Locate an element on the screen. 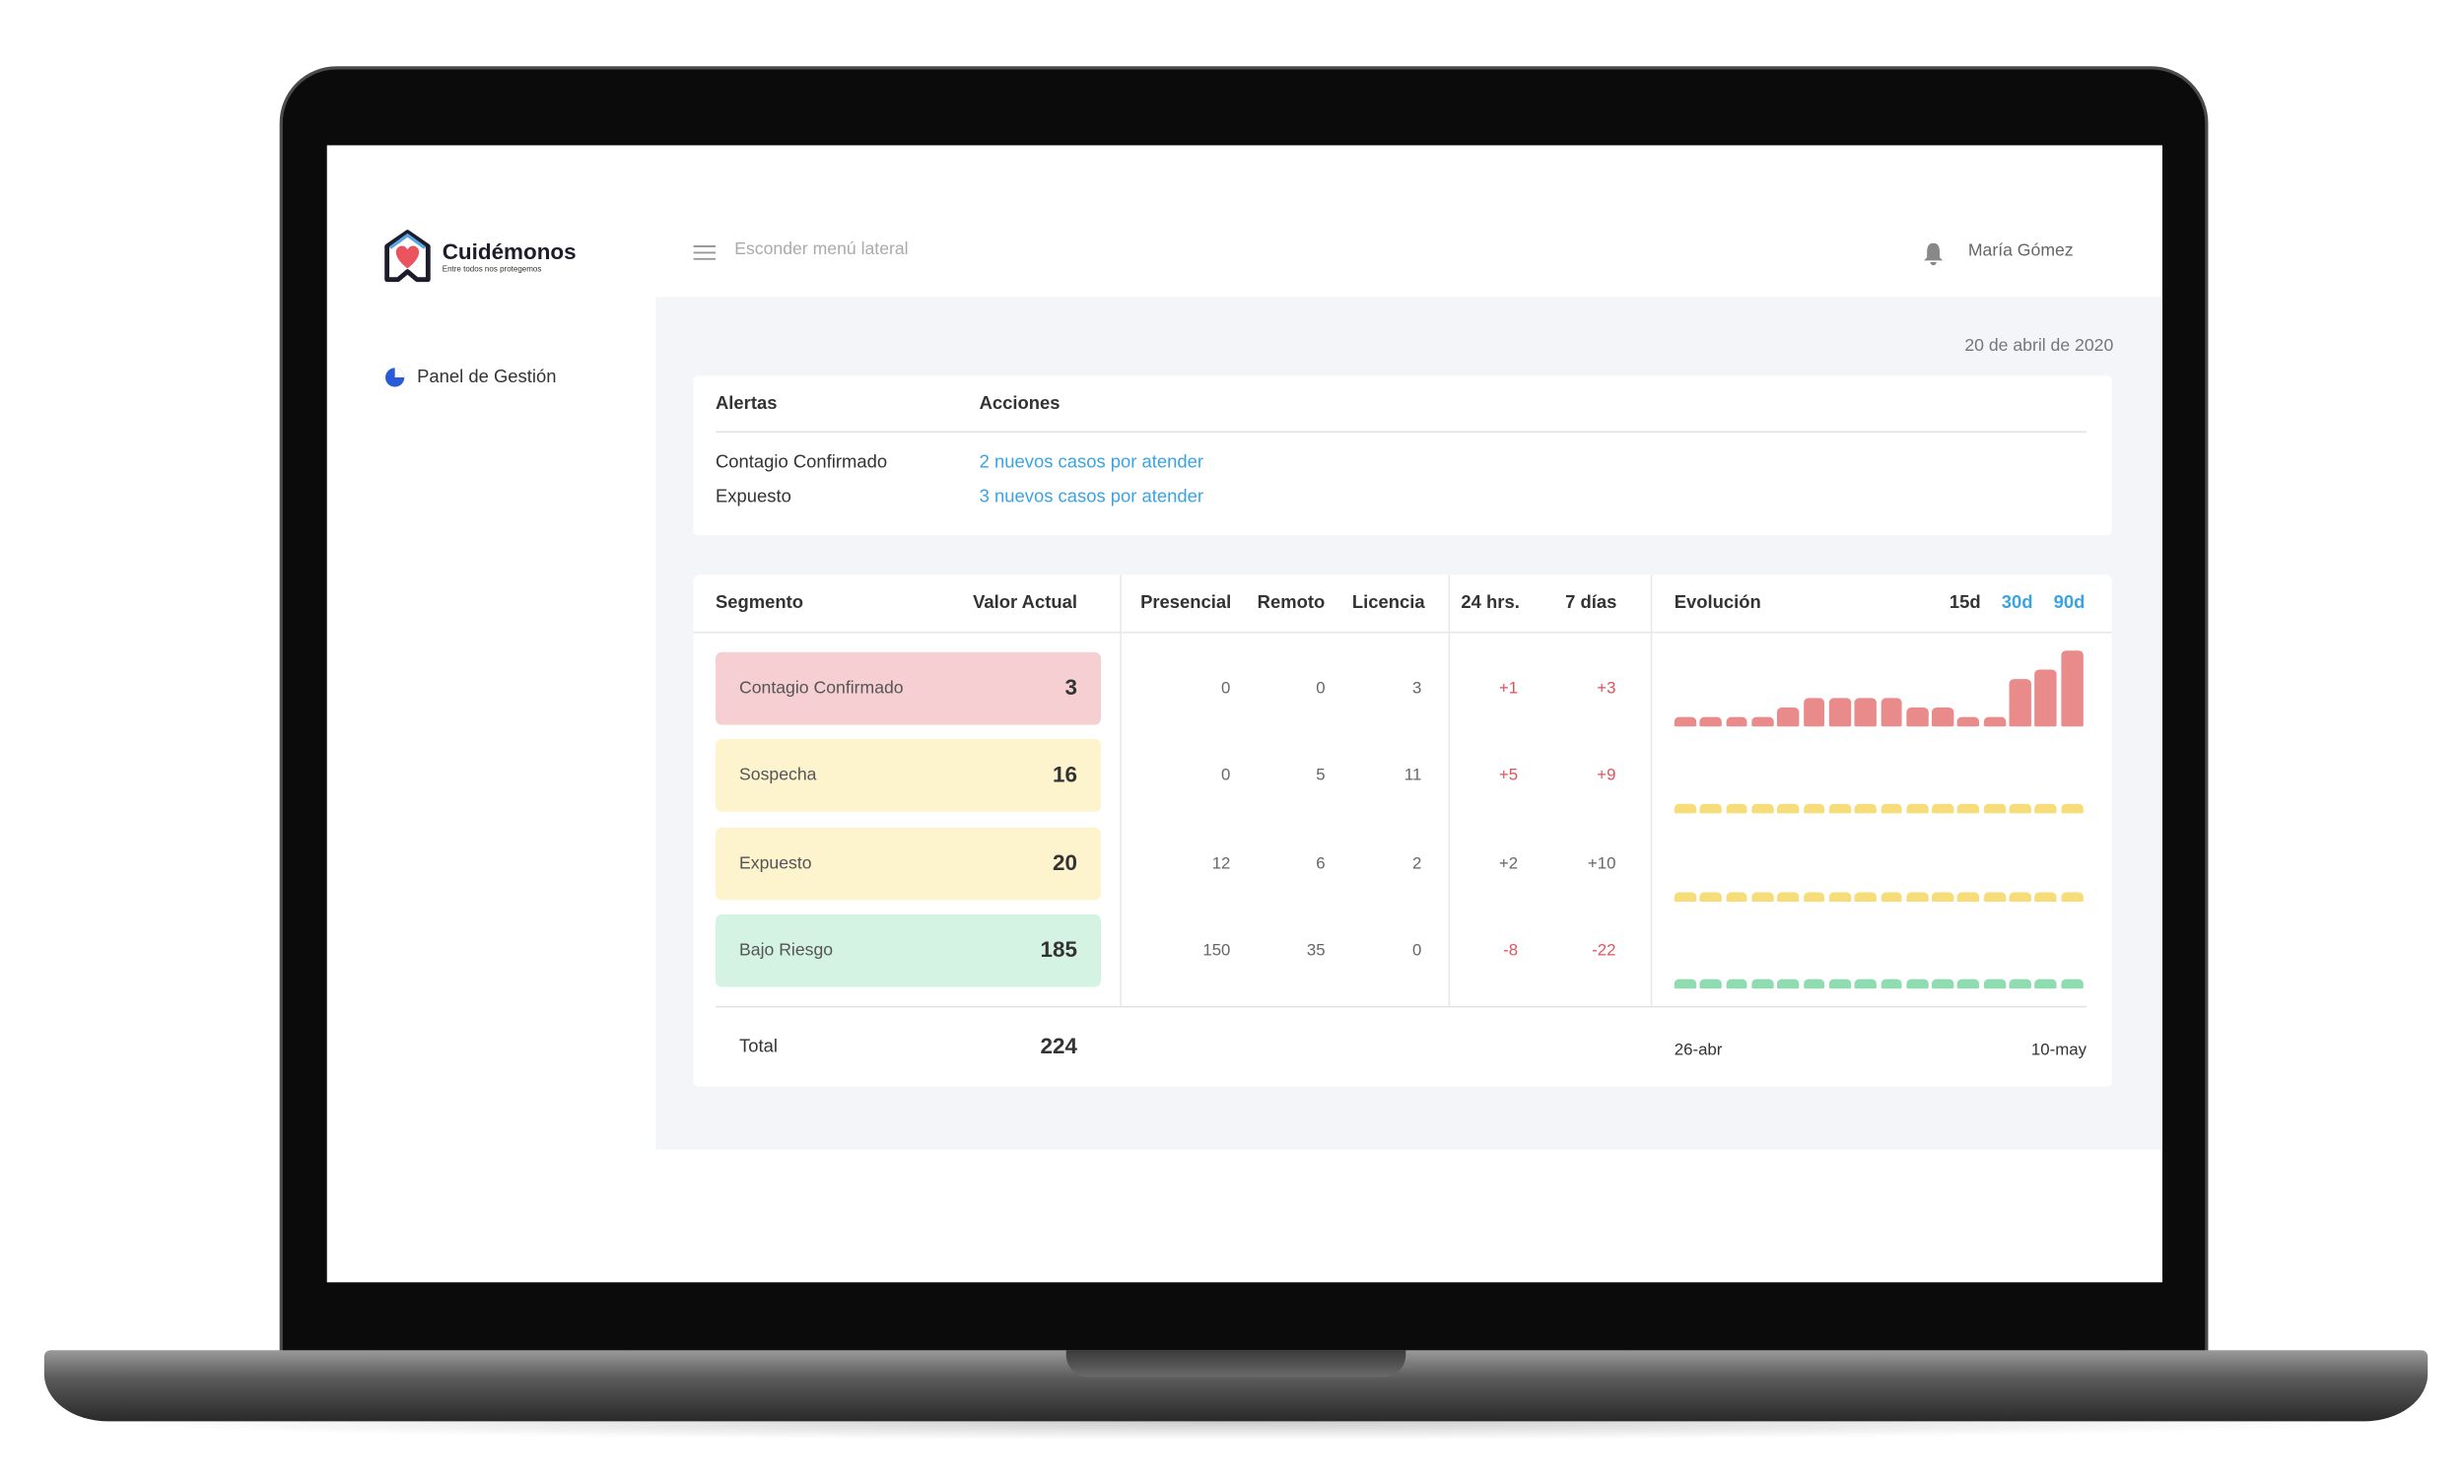 Image resolution: width=2464 pixels, height=1484 pixels. laptop-notch is located at coordinates (1235, 1364).